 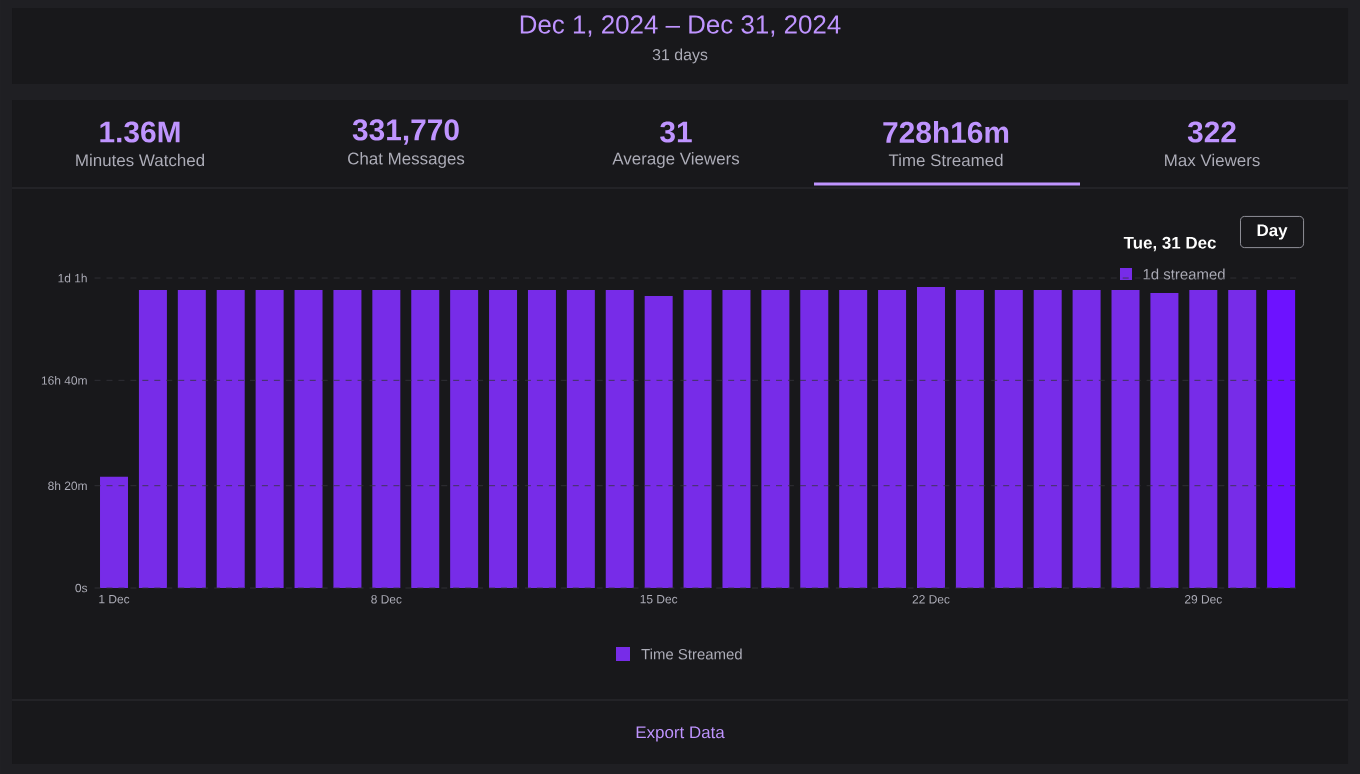 I want to click on text: Export Data, so click(x=680, y=734).